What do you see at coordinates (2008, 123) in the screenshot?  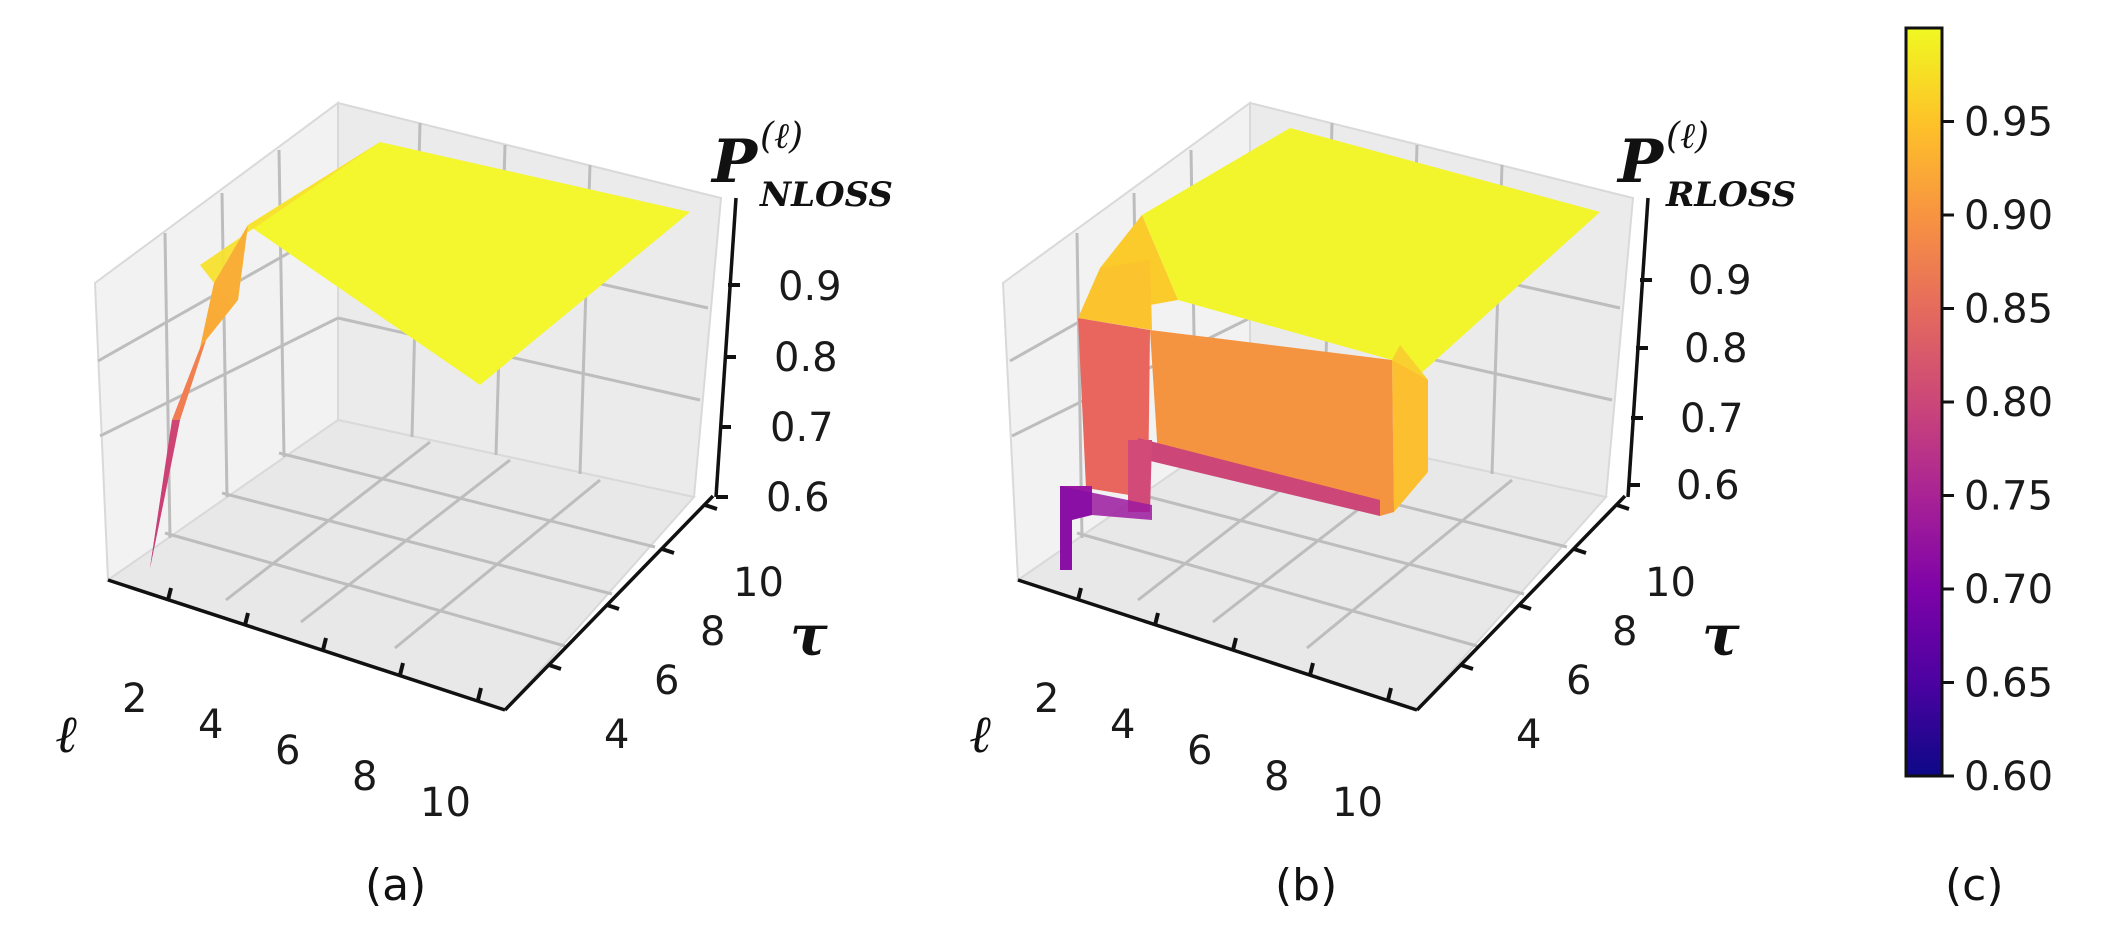 I see `colorbar-tick-label: 0.95` at bounding box center [2008, 123].